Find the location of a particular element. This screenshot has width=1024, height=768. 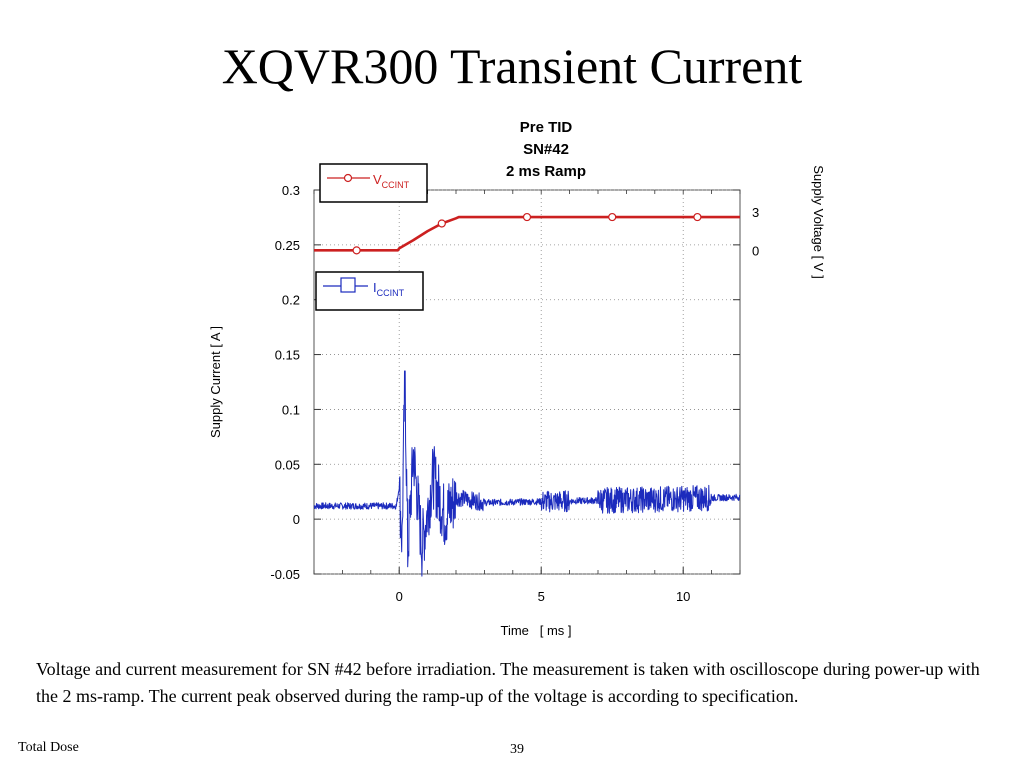

y-left-tick-label: 0 is located at coordinates (296, 519).